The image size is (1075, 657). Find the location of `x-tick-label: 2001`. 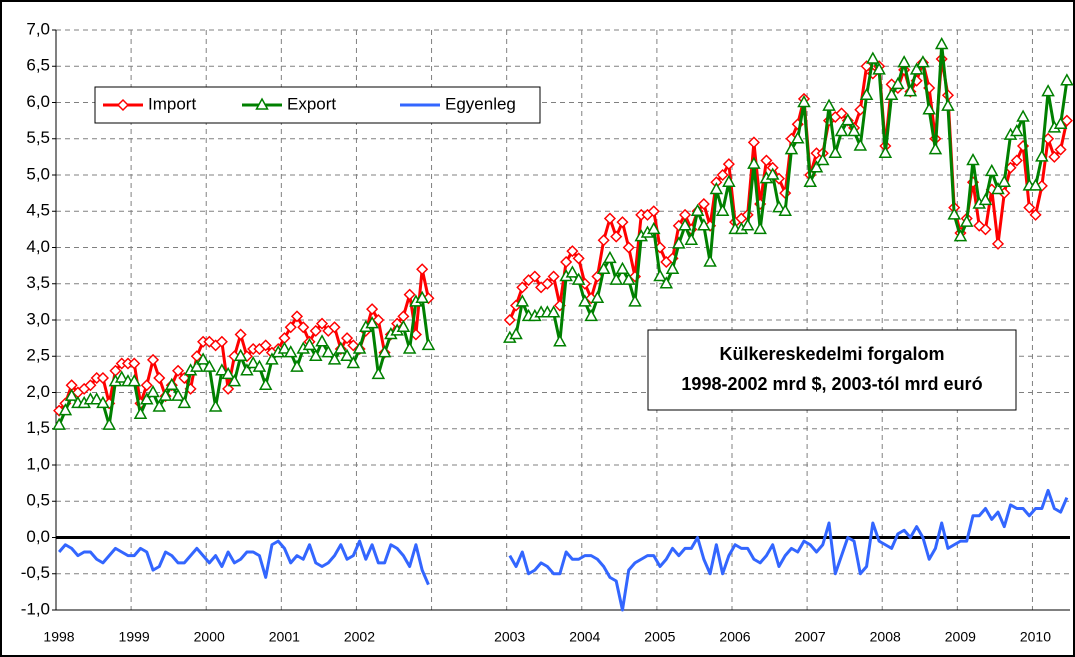

x-tick-label: 2001 is located at coordinates (284, 637).